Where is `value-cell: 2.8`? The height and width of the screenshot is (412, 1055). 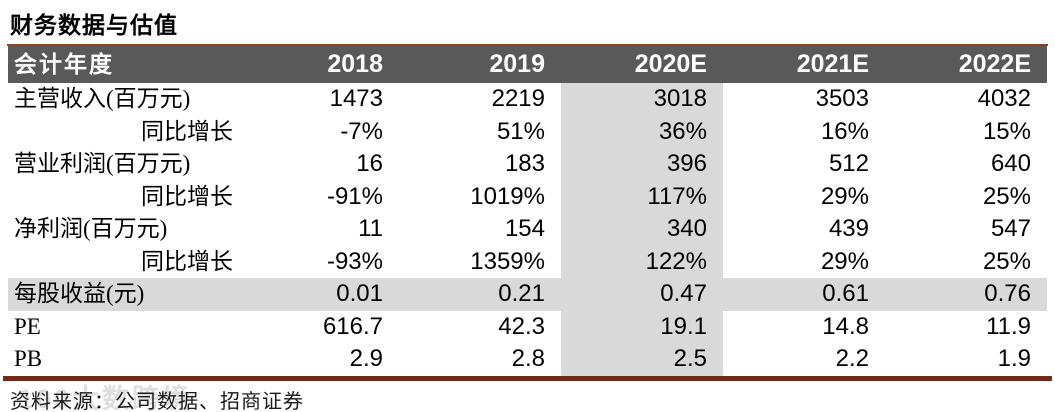
value-cell: 2.8 is located at coordinates (528, 358).